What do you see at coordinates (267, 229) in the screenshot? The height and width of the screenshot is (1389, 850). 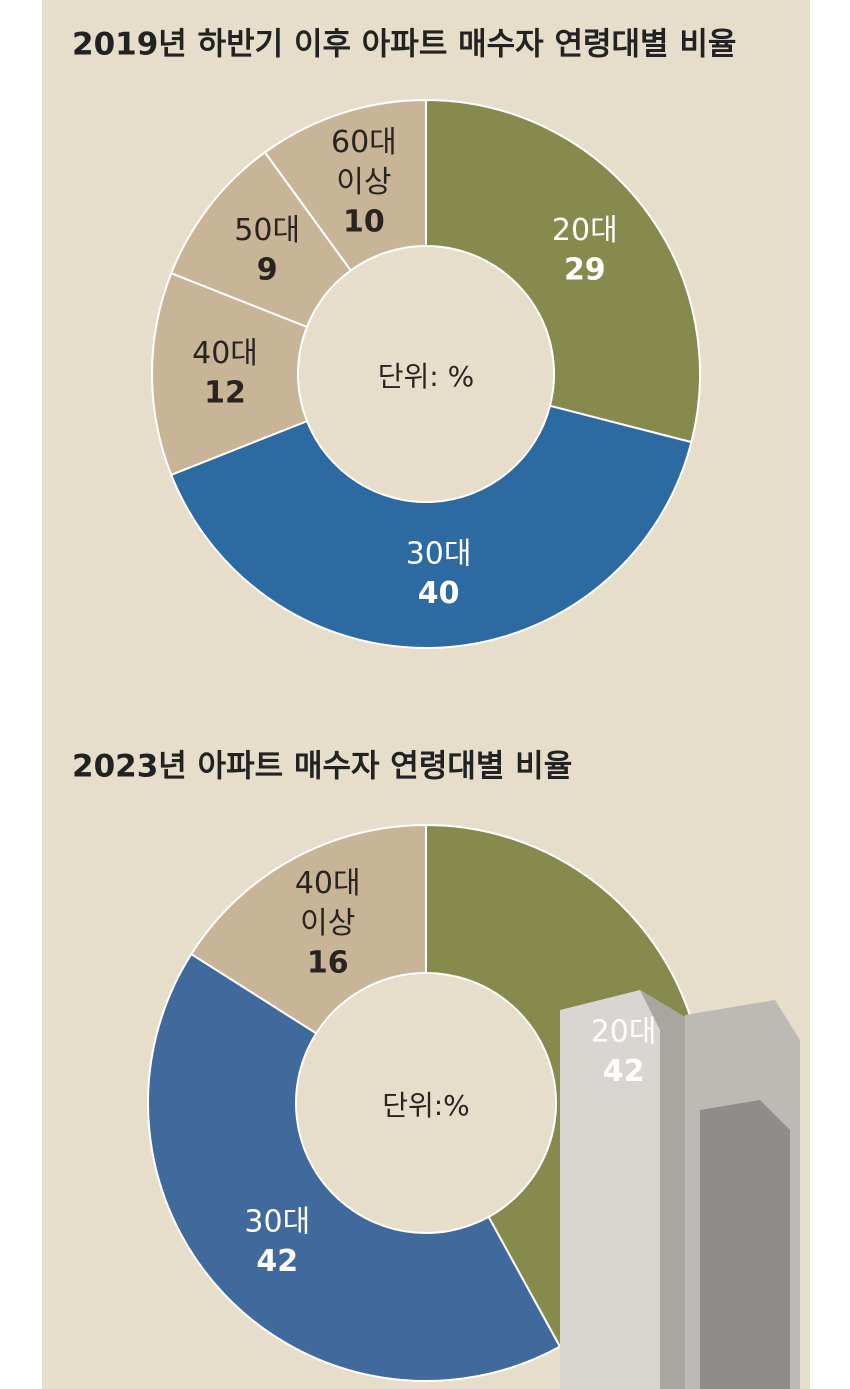 I see `slice-label: 50대` at bounding box center [267, 229].